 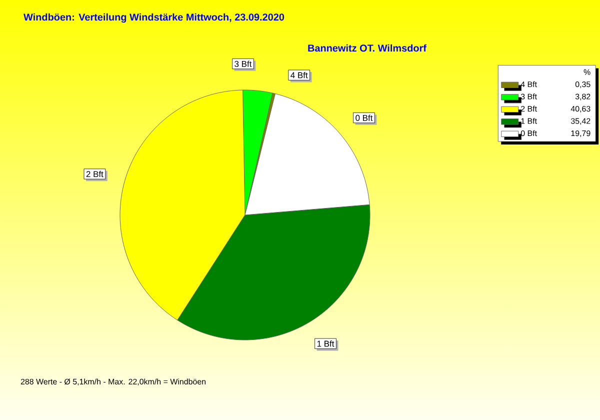 I want to click on category-label: 4 Bft, so click(x=299, y=75).